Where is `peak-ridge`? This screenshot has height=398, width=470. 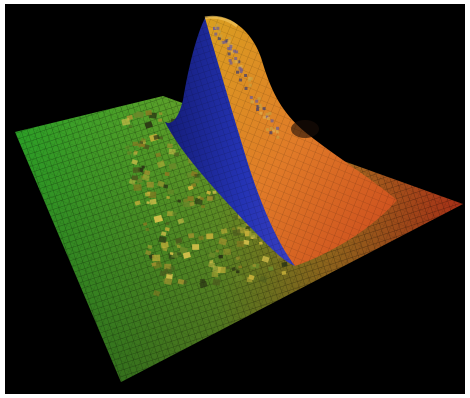
peak-ridge is located at coordinates (221, 21).